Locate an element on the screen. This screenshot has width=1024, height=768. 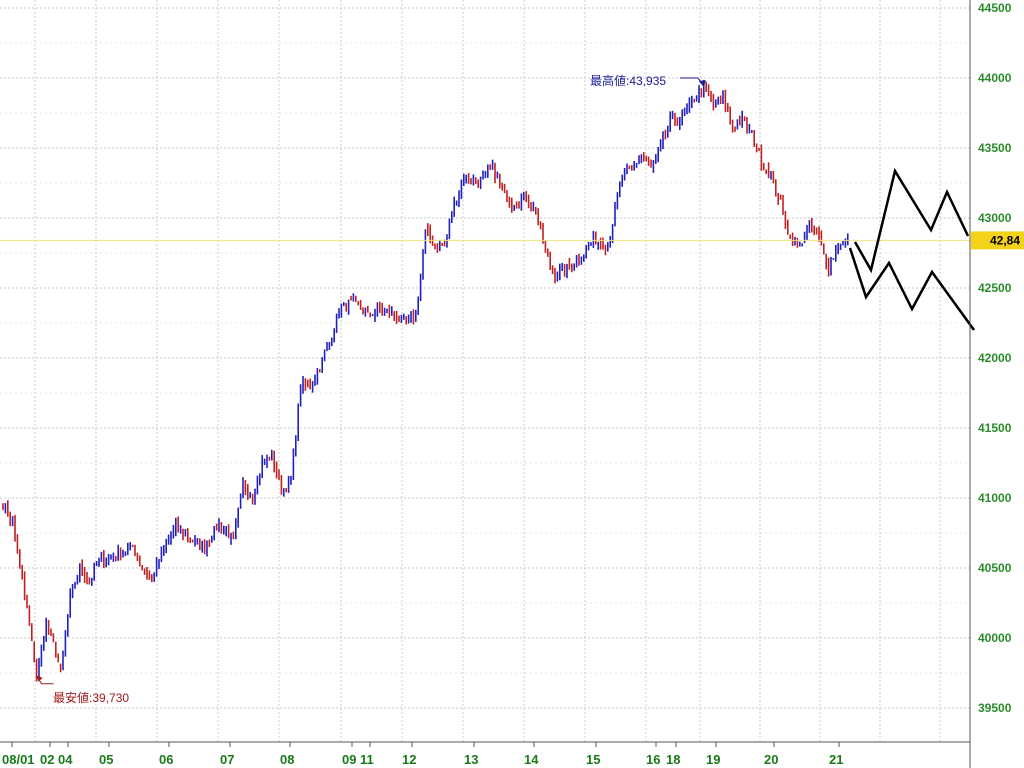
projection-line-lower is located at coordinates (912, 289).